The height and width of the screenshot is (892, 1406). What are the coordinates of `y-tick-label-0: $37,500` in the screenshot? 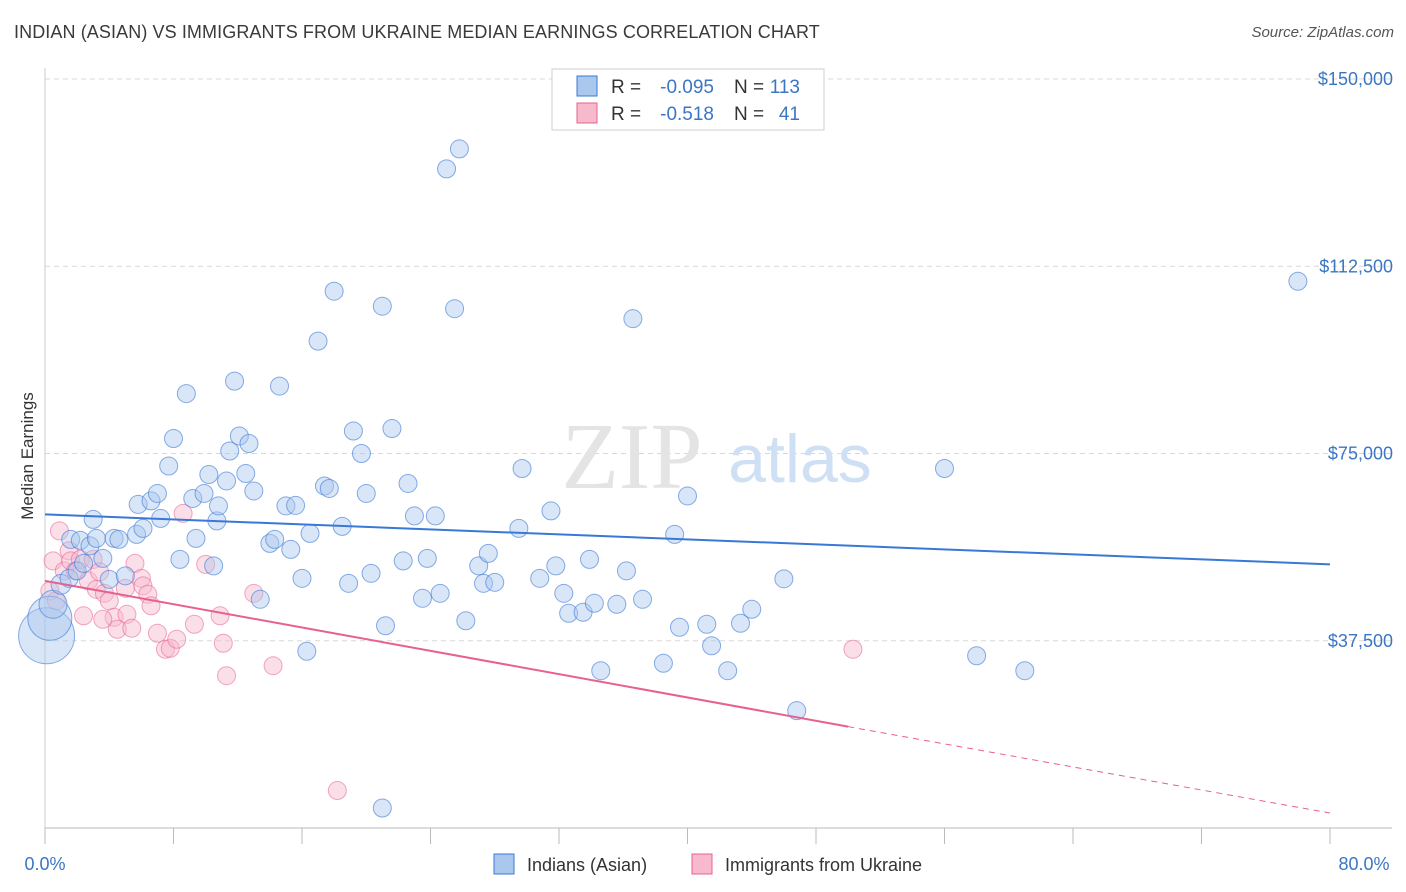 It's located at (1360, 641).